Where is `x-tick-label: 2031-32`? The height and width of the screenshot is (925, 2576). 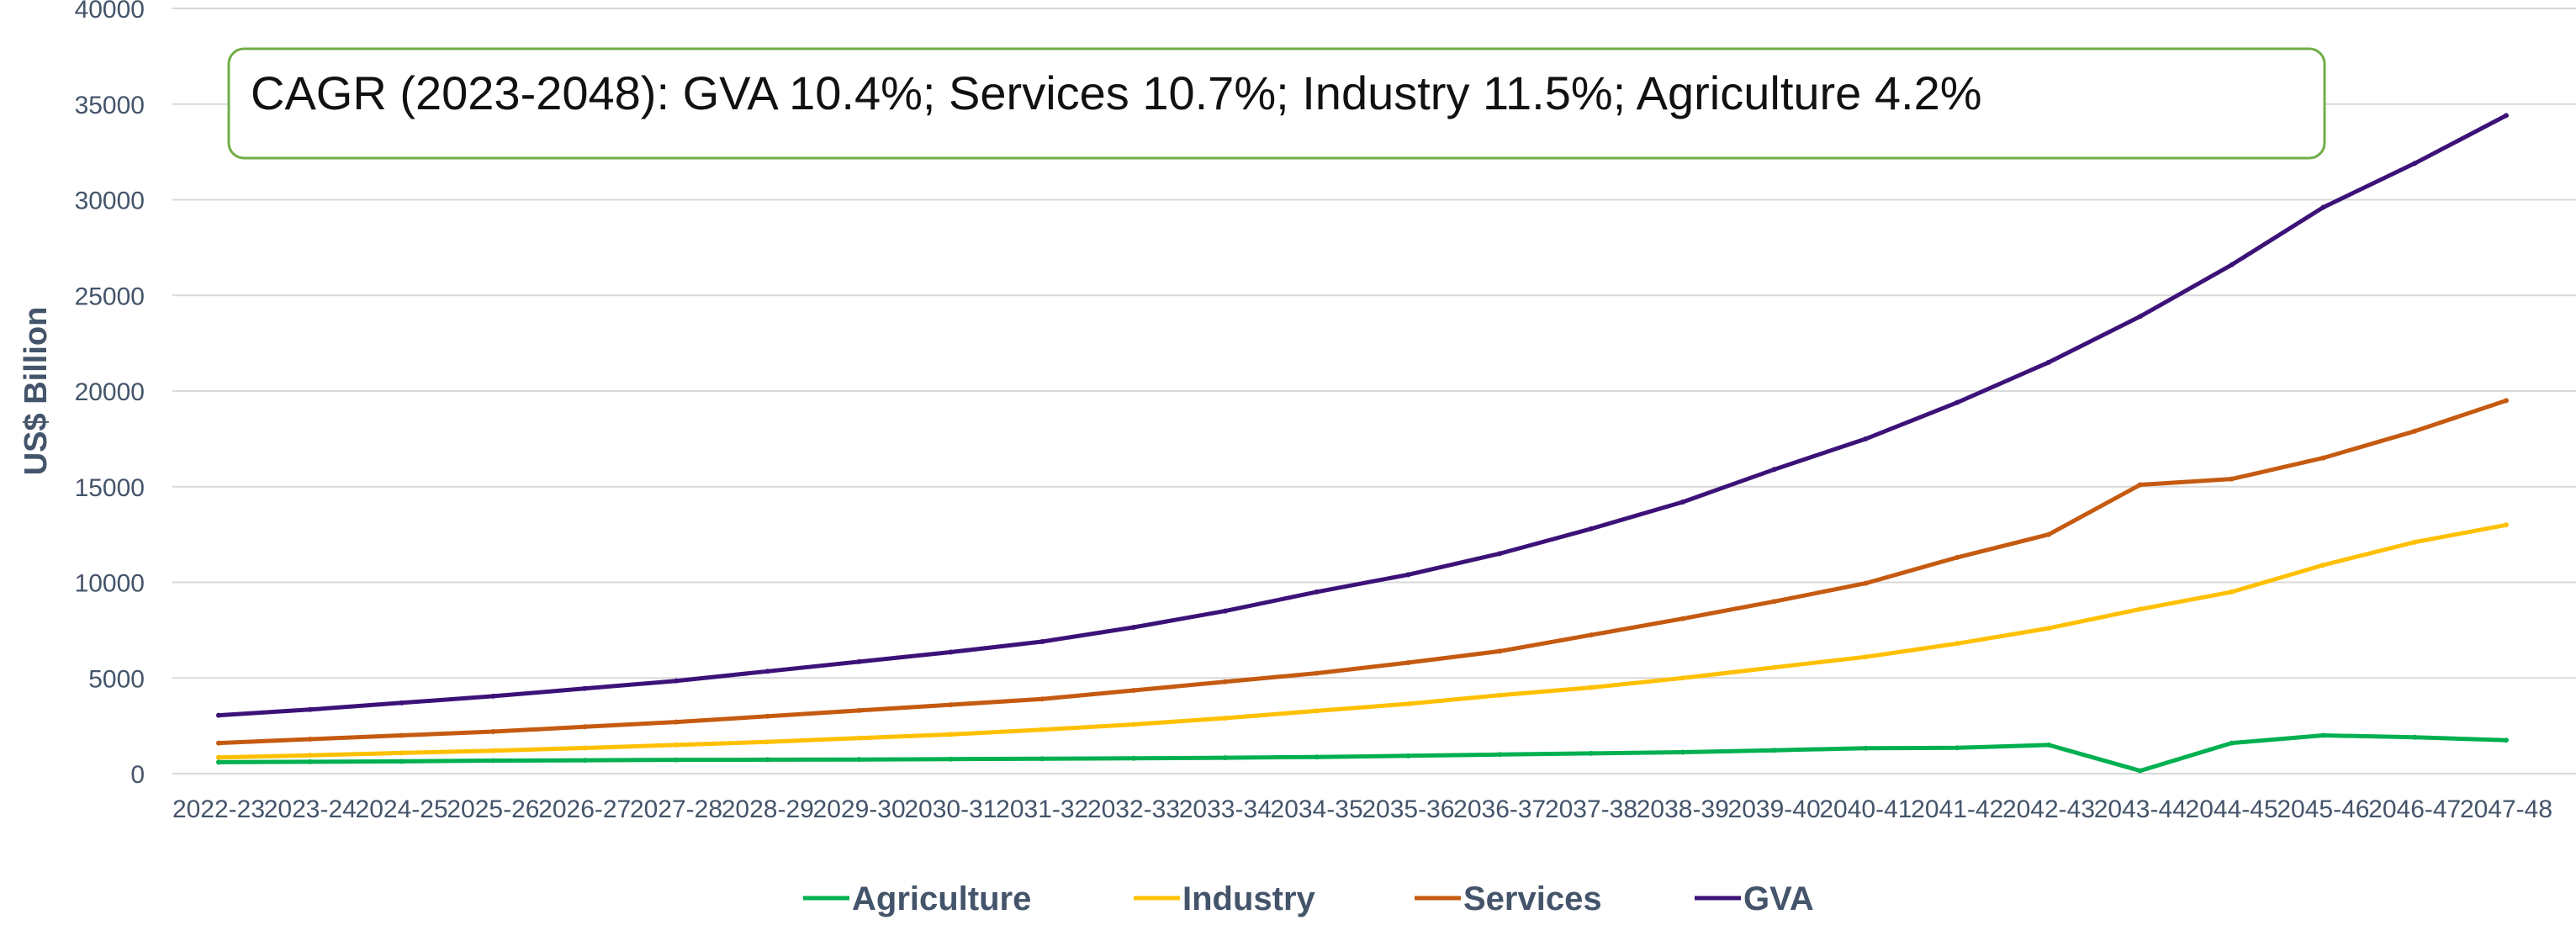
x-tick-label: 2031-32 is located at coordinates (1042, 809).